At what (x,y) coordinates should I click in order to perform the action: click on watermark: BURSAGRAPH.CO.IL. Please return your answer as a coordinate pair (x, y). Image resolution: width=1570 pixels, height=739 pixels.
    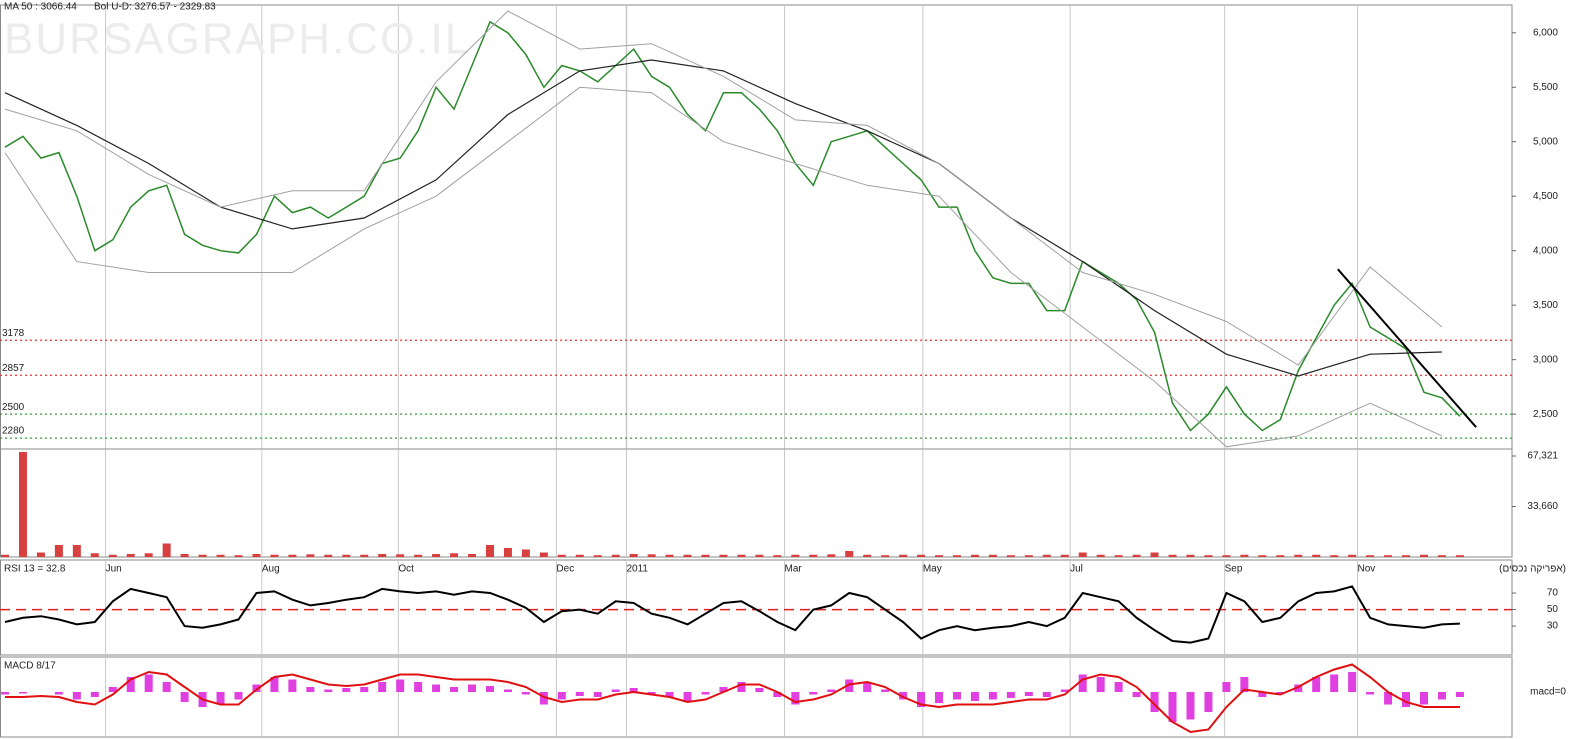
    Looking at the image, I should click on (237, 39).